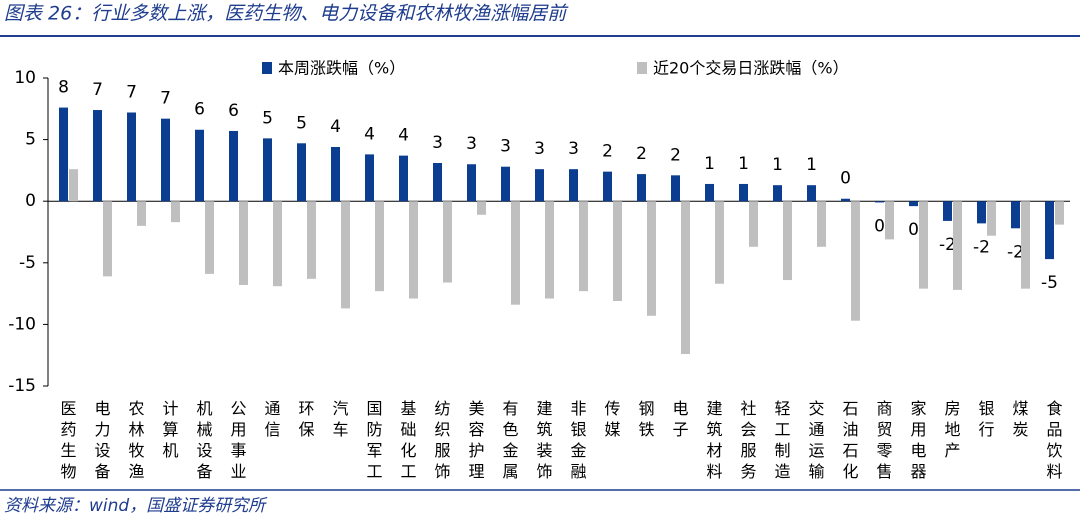  What do you see at coordinates (781, 442) in the screenshot?
I see `x-tick-label: 轻工制造` at bounding box center [781, 442].